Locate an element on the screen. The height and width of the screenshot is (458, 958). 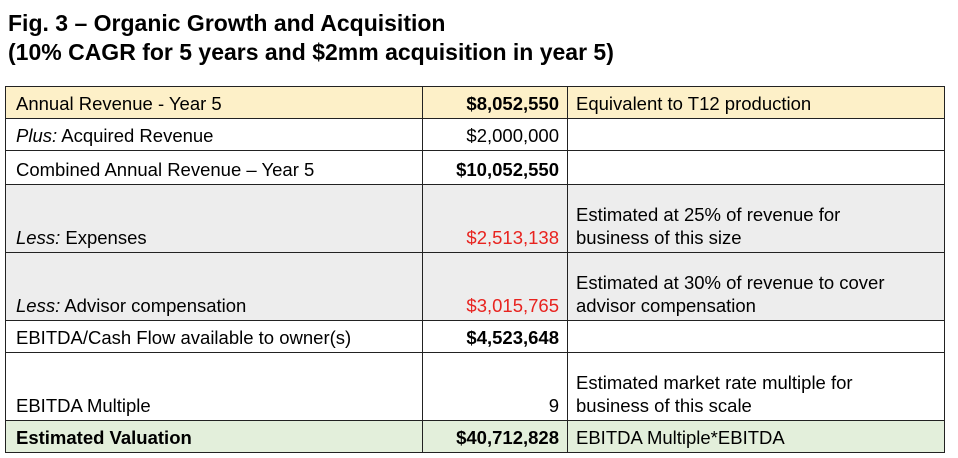
note-line: Estimated market rate multiple for is located at coordinates (714, 382).